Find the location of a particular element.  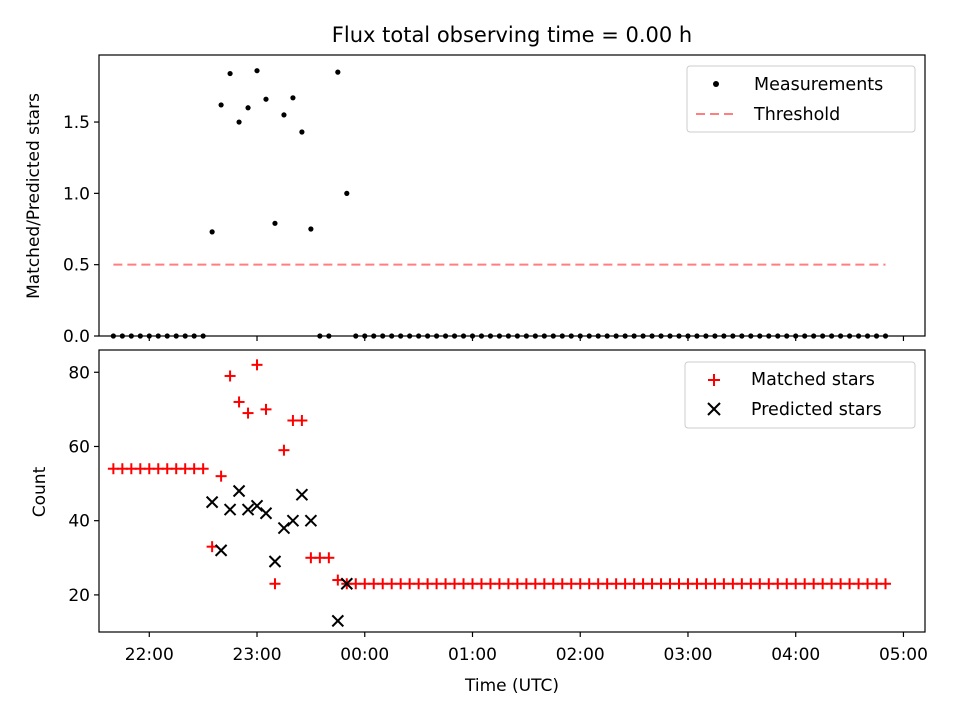

predicted-star-points is located at coordinates (279, 556).